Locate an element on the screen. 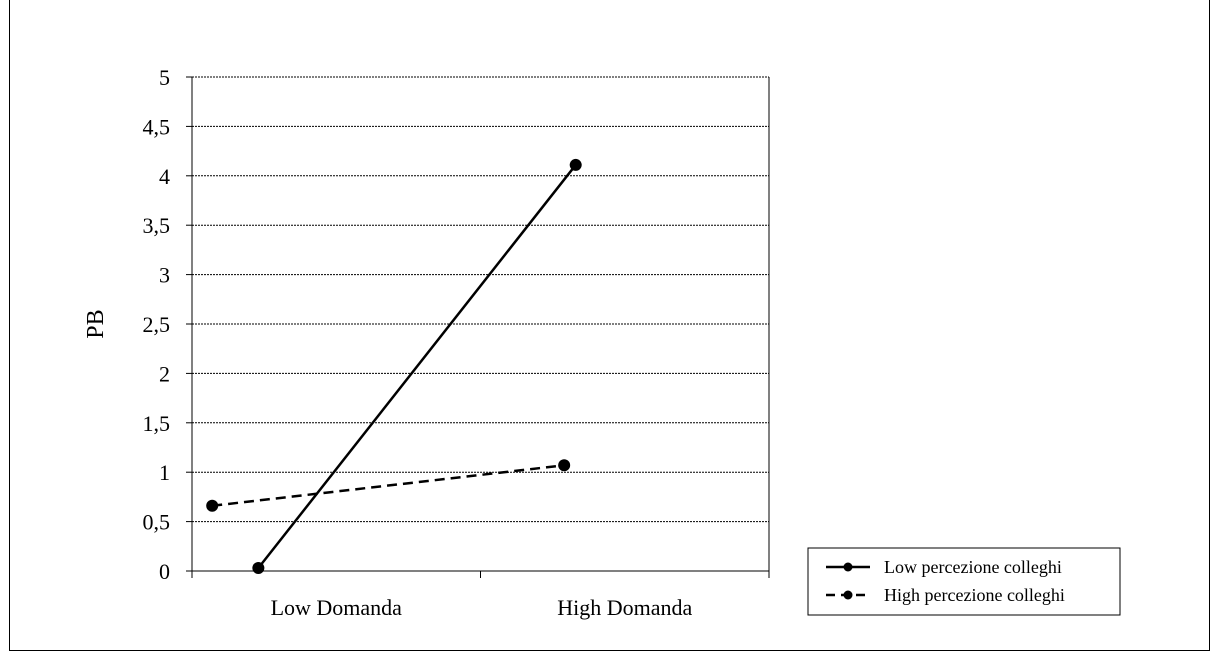 The height and width of the screenshot is (653, 1213). y-tick-label: 5 is located at coordinates (164, 77).